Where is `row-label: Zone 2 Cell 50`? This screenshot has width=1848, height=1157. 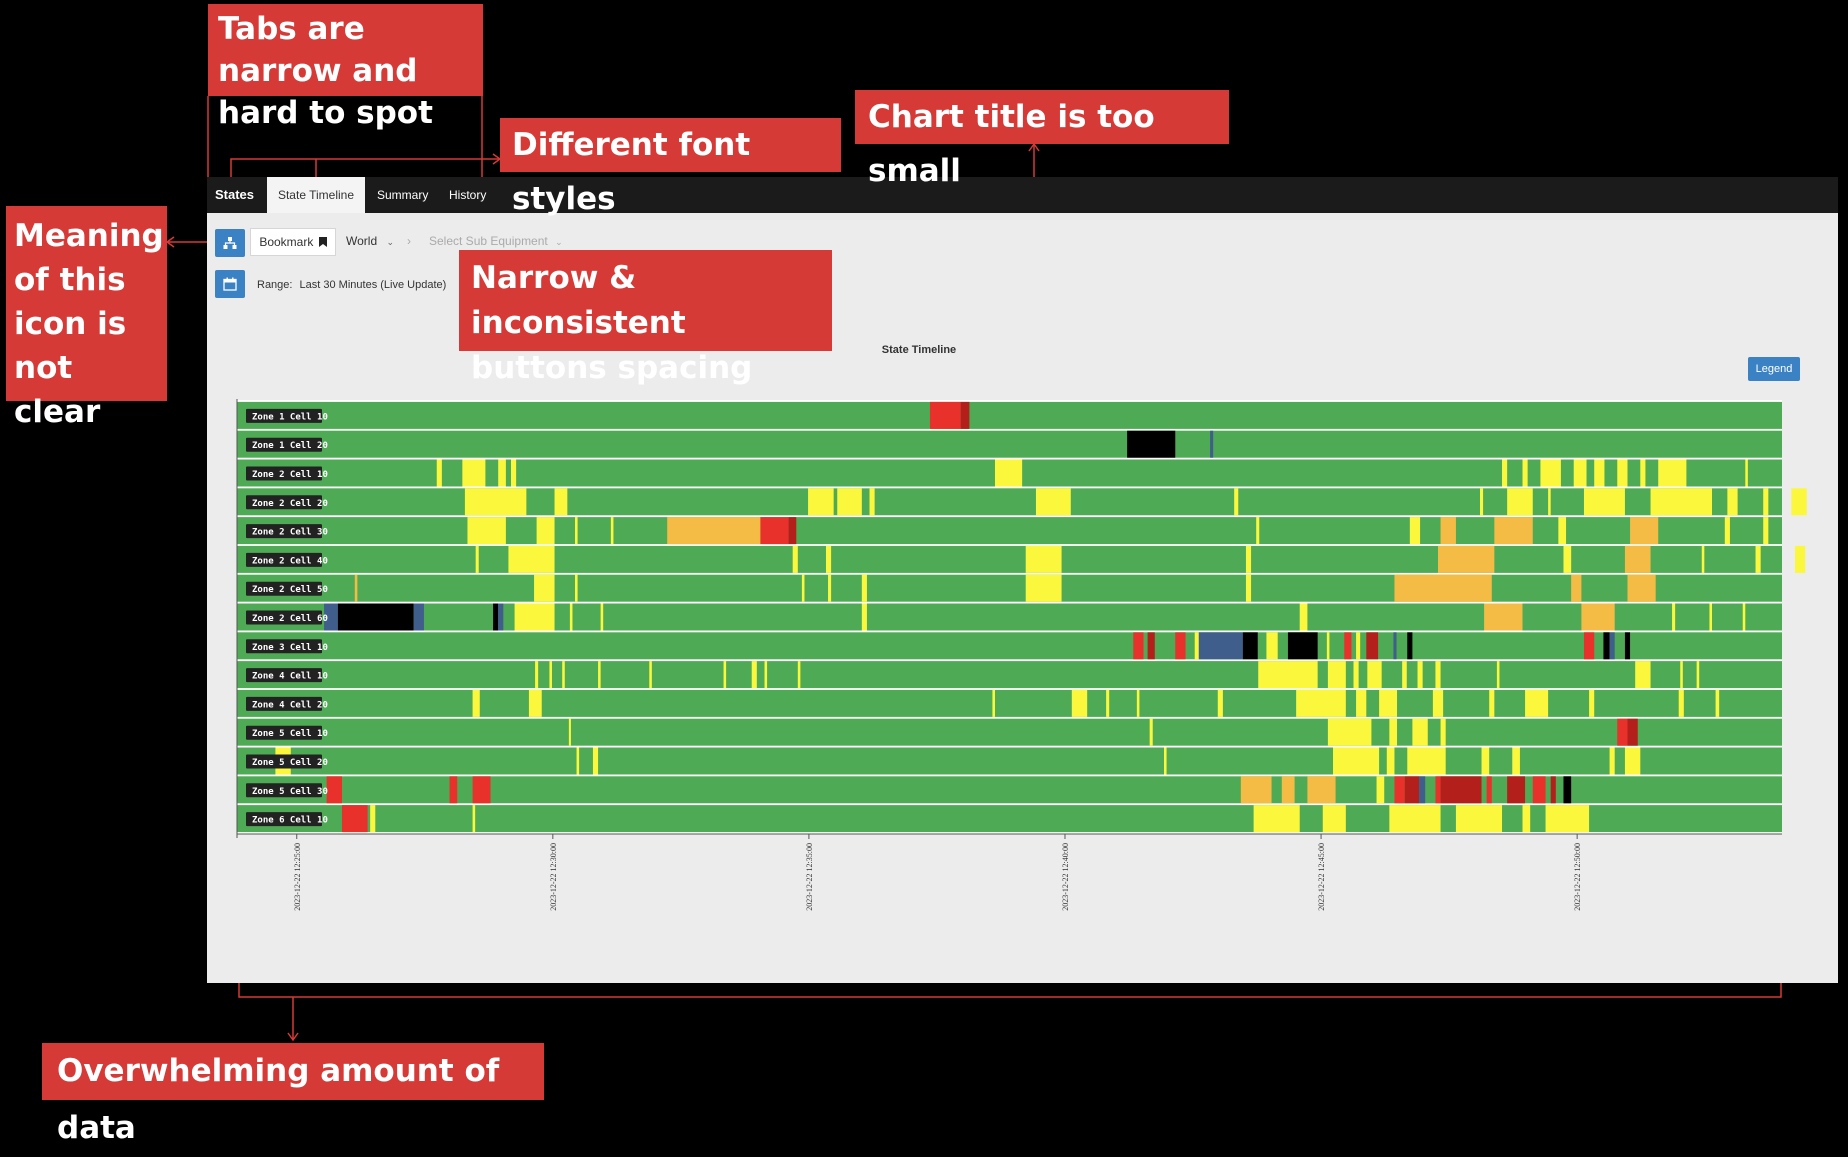
row-label: Zone 2 Cell 50 is located at coordinates (290, 590).